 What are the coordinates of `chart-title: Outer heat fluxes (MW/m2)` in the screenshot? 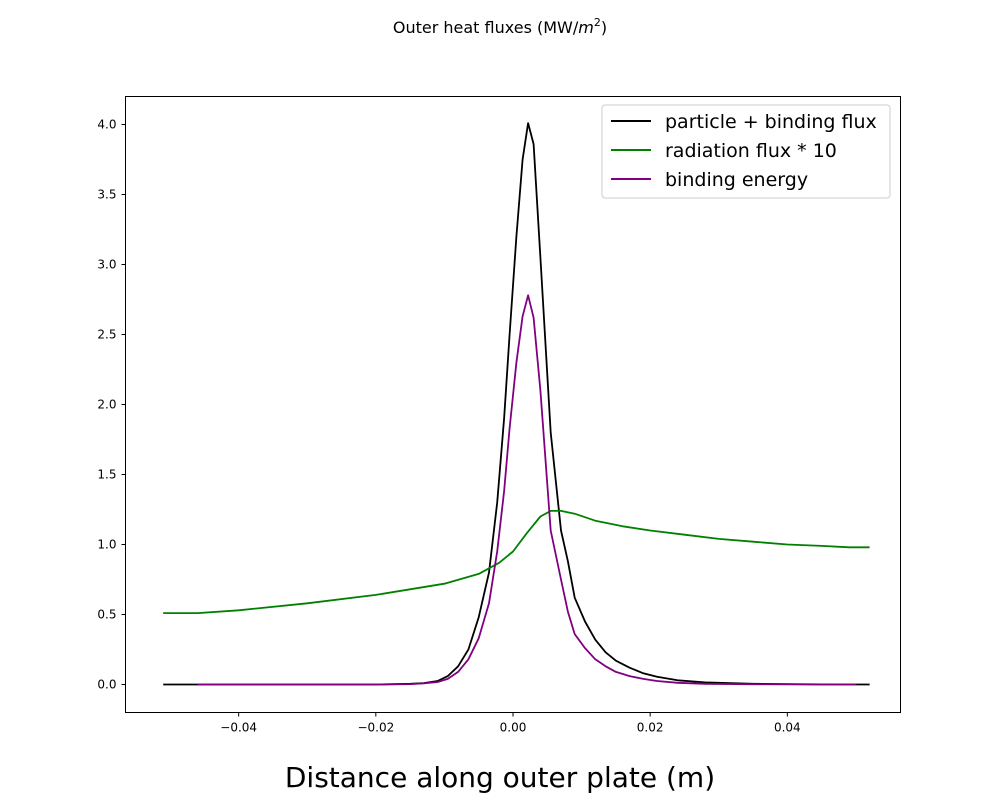 It's located at (500, 26).